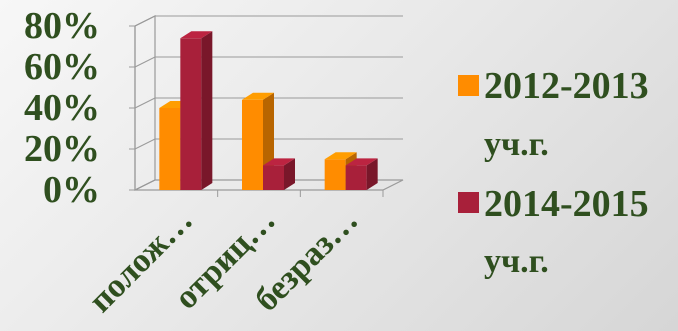  I want to click on y-tick-label: 60%, so click(62, 67).